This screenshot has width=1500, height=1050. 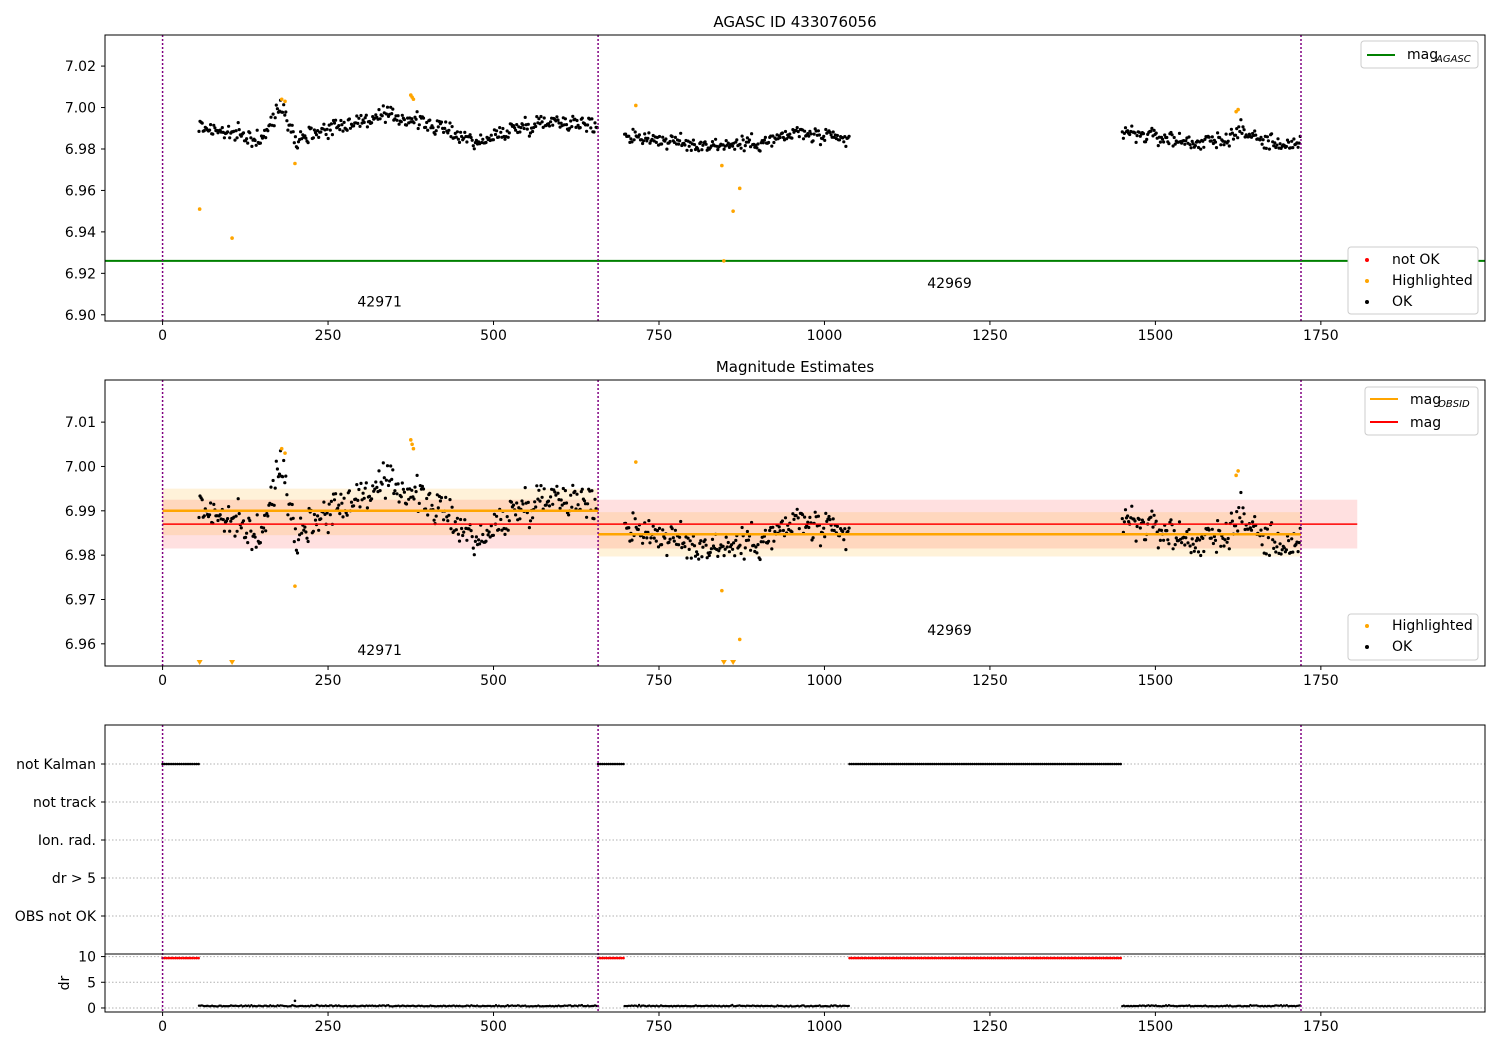 What do you see at coordinates (379, 651) in the screenshot?
I see `magnitude-obsid-label: 42971` at bounding box center [379, 651].